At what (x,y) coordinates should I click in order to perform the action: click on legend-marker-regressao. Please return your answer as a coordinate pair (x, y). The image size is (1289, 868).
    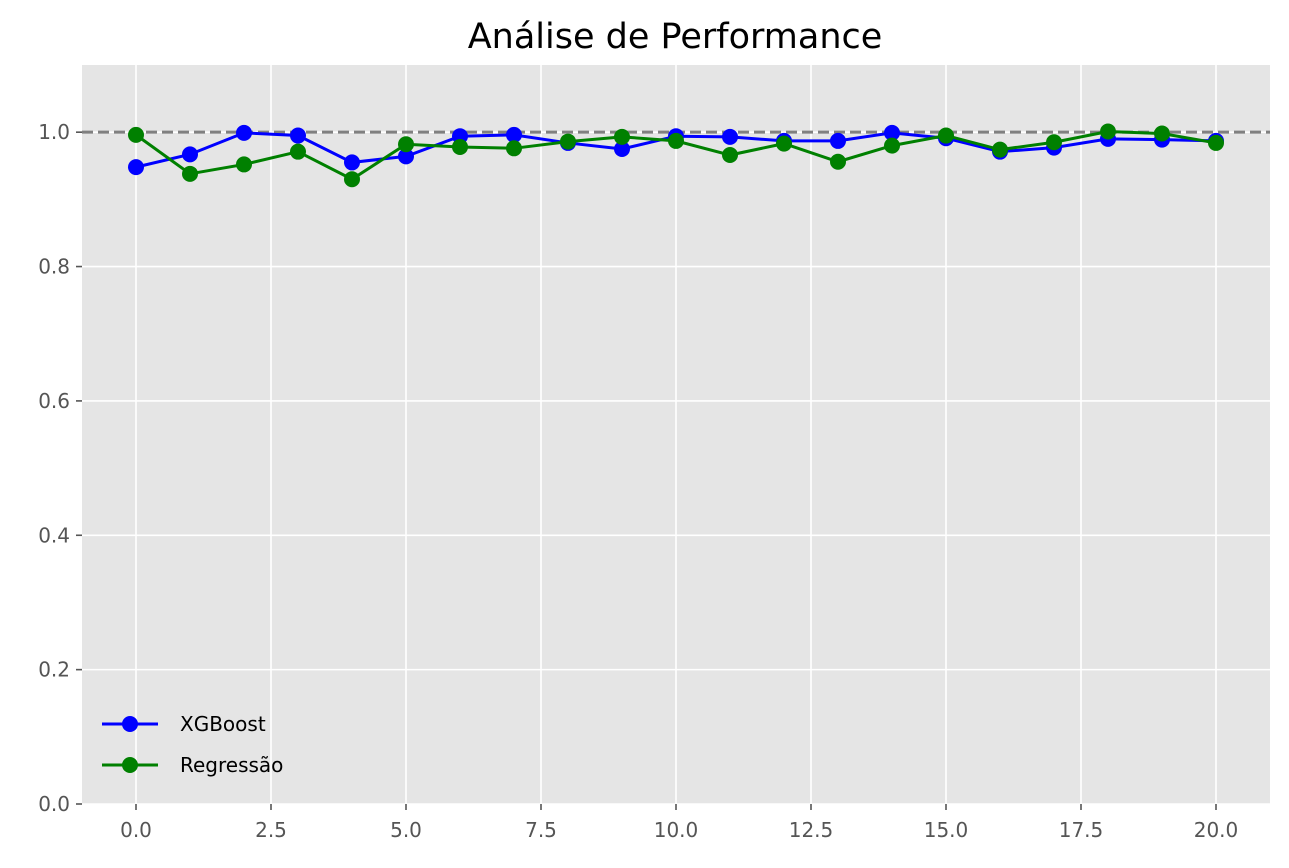
    Looking at the image, I should click on (130, 765).